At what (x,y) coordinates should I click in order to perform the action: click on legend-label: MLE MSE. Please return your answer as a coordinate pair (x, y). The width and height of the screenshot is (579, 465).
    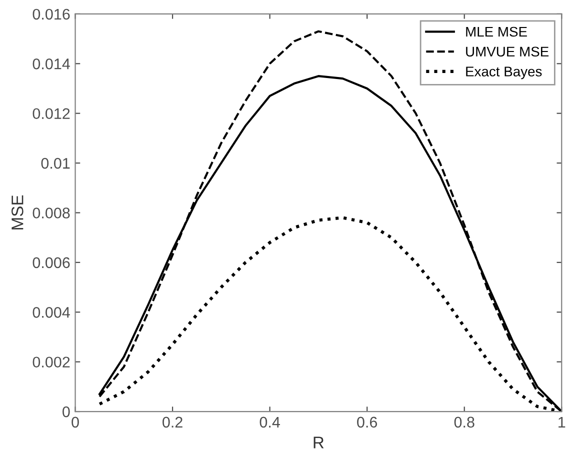
    Looking at the image, I should click on (496, 31).